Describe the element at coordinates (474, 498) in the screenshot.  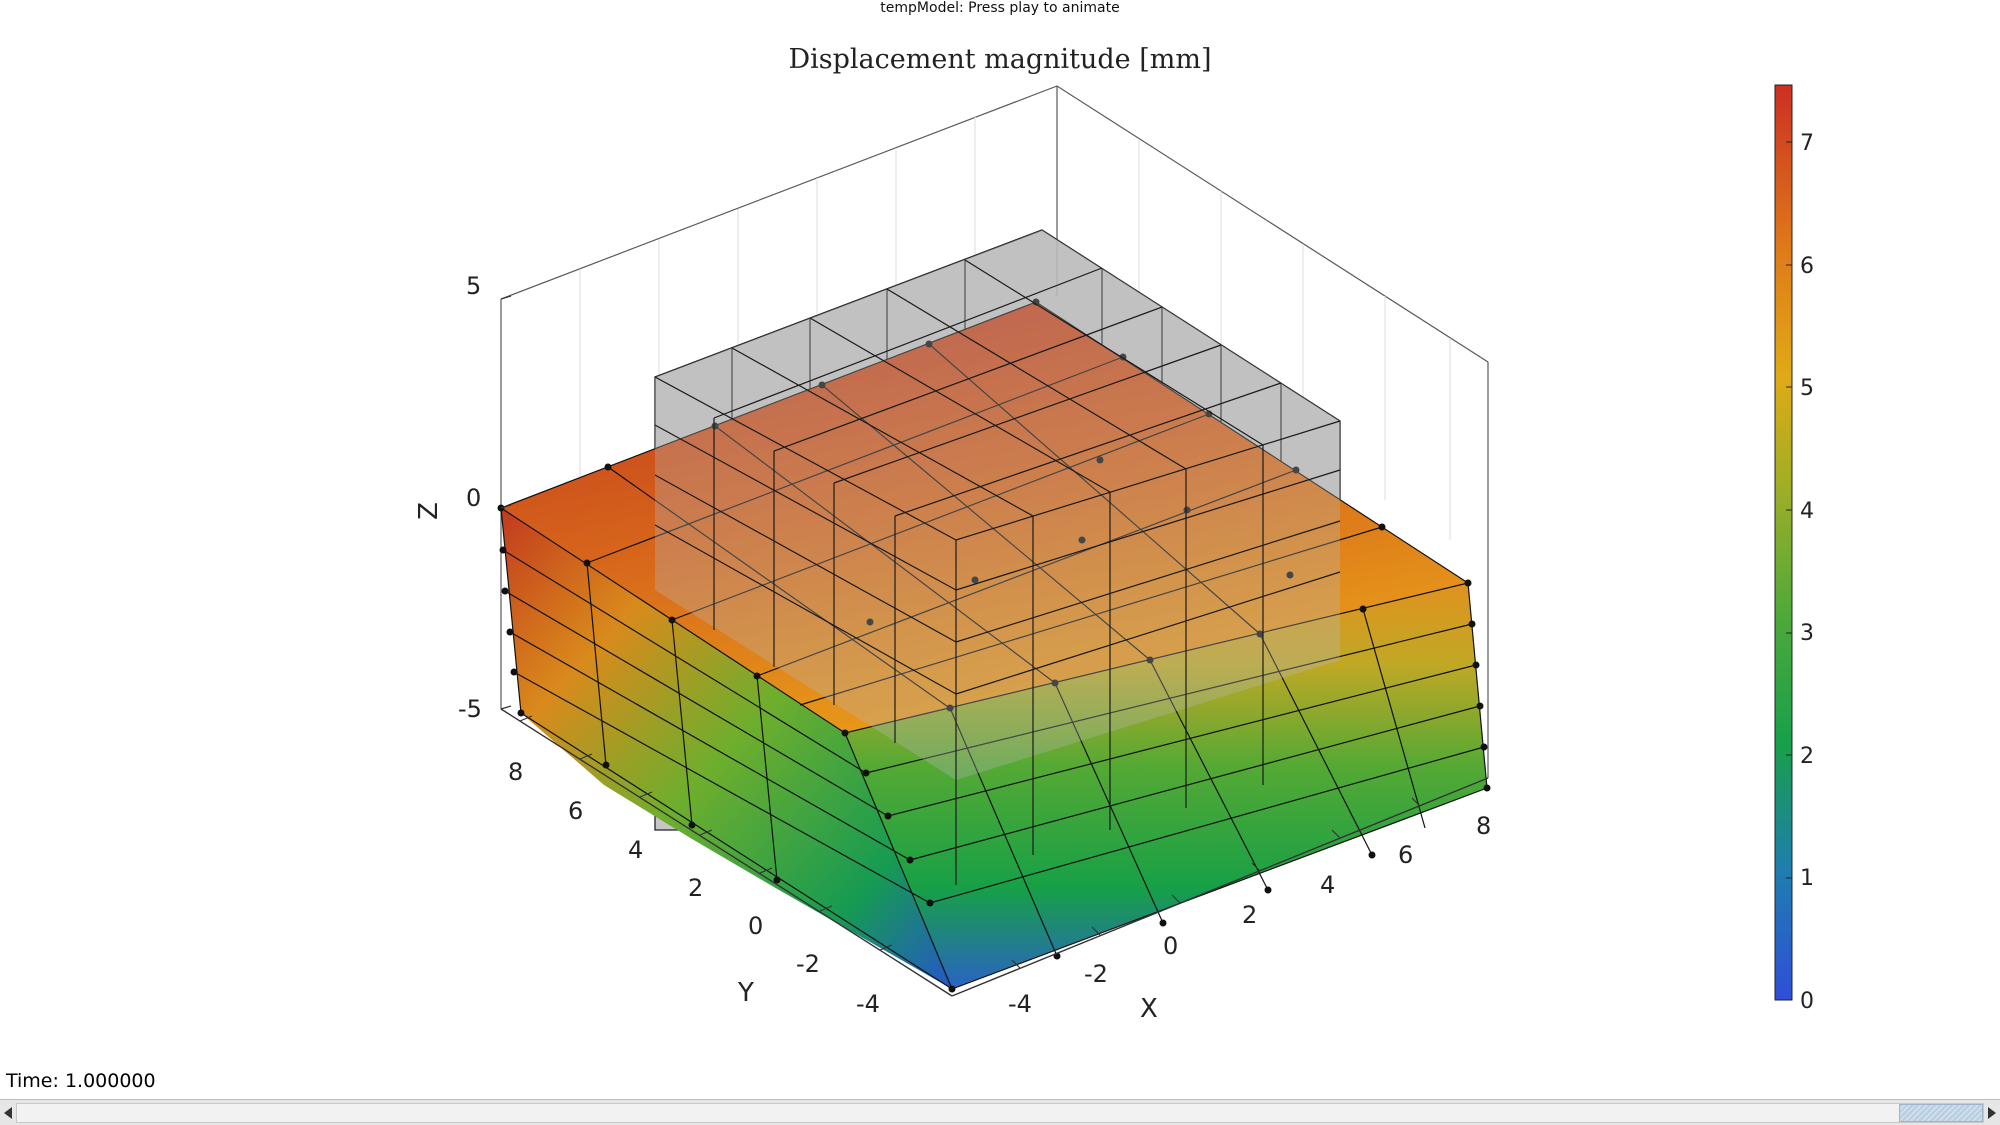
I see `z-tick-label: 0` at that location.